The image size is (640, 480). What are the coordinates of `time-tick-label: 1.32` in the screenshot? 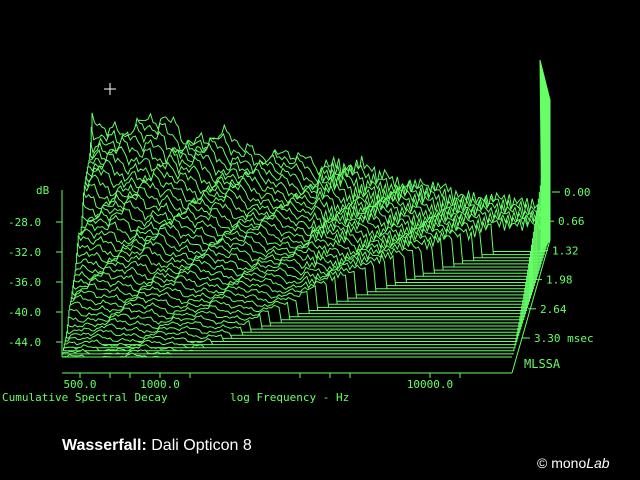 It's located at (565, 250).